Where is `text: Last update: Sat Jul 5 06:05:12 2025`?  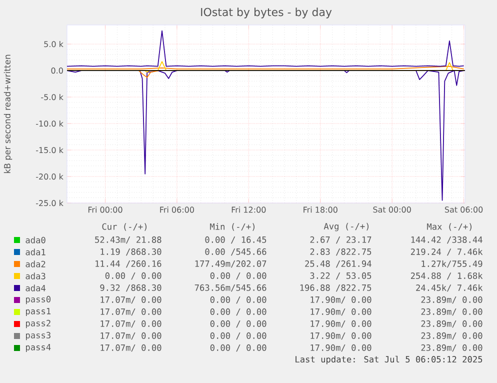 text: Last update: Sat Jul 5 06:05:12 2025 is located at coordinates (389, 360).